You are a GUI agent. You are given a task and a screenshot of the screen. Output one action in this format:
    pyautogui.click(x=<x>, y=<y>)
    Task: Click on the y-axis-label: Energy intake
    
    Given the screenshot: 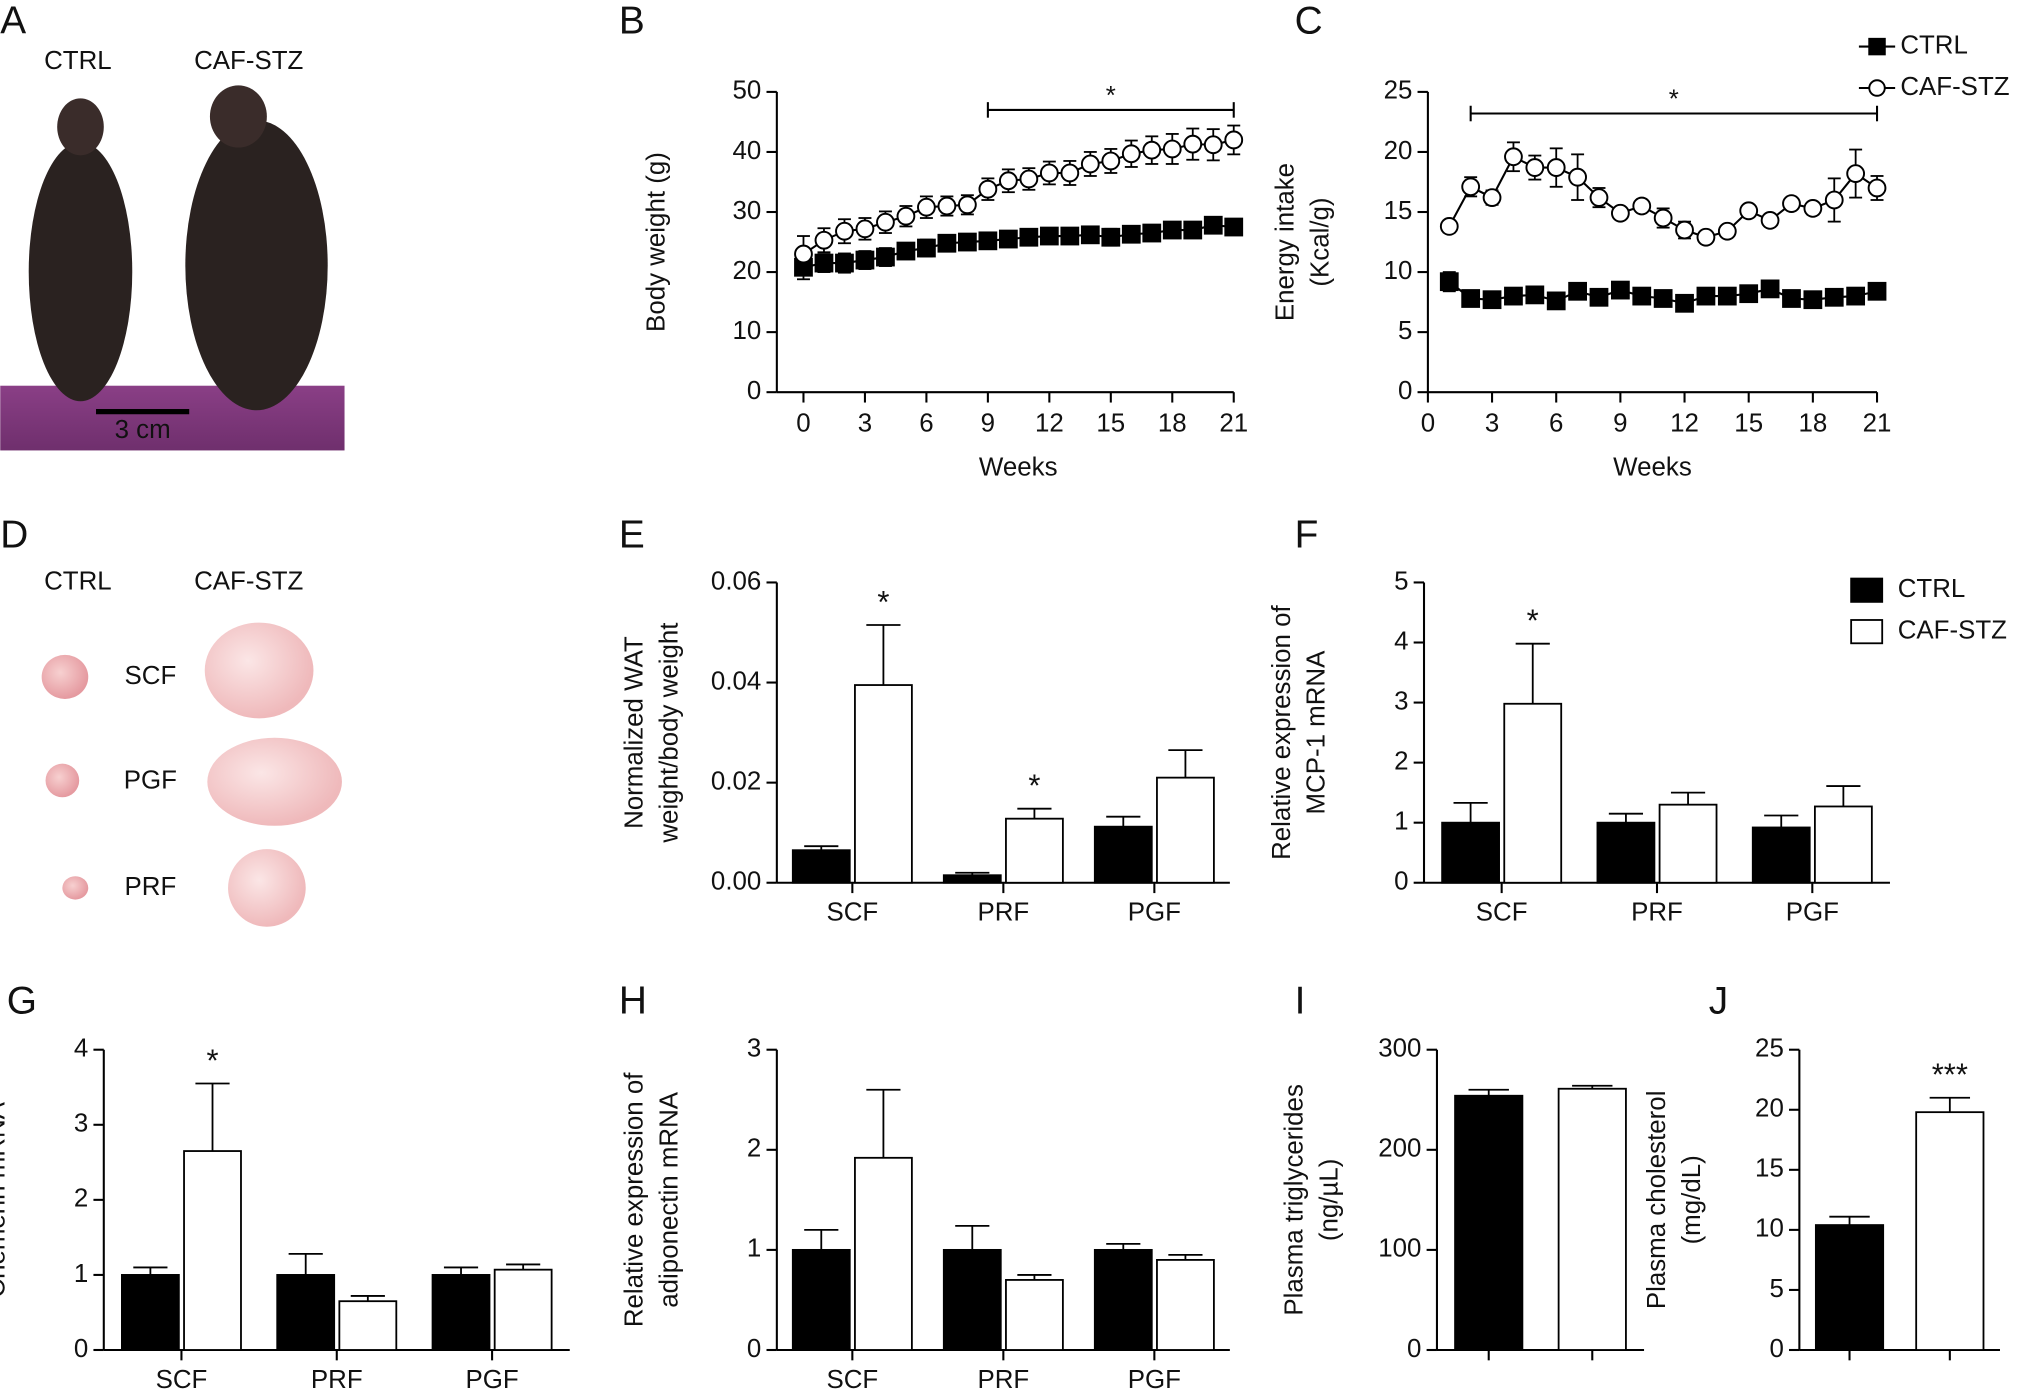 What is the action you would take?
    pyautogui.click(x=1286, y=242)
    